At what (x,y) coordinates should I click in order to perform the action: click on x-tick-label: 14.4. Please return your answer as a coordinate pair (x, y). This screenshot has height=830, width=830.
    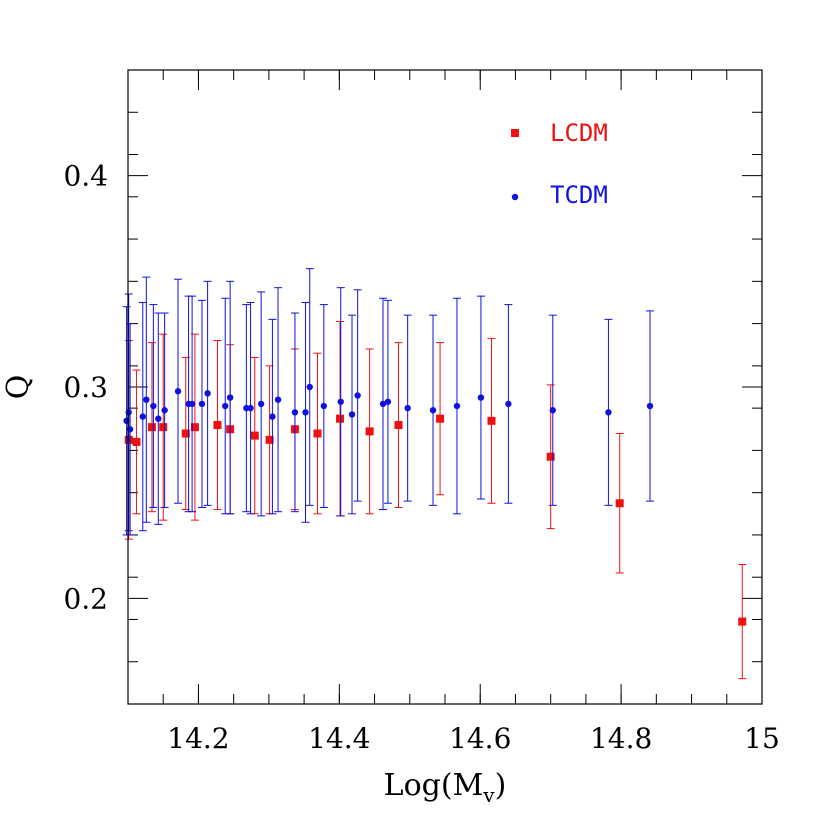
    Looking at the image, I should click on (339, 738).